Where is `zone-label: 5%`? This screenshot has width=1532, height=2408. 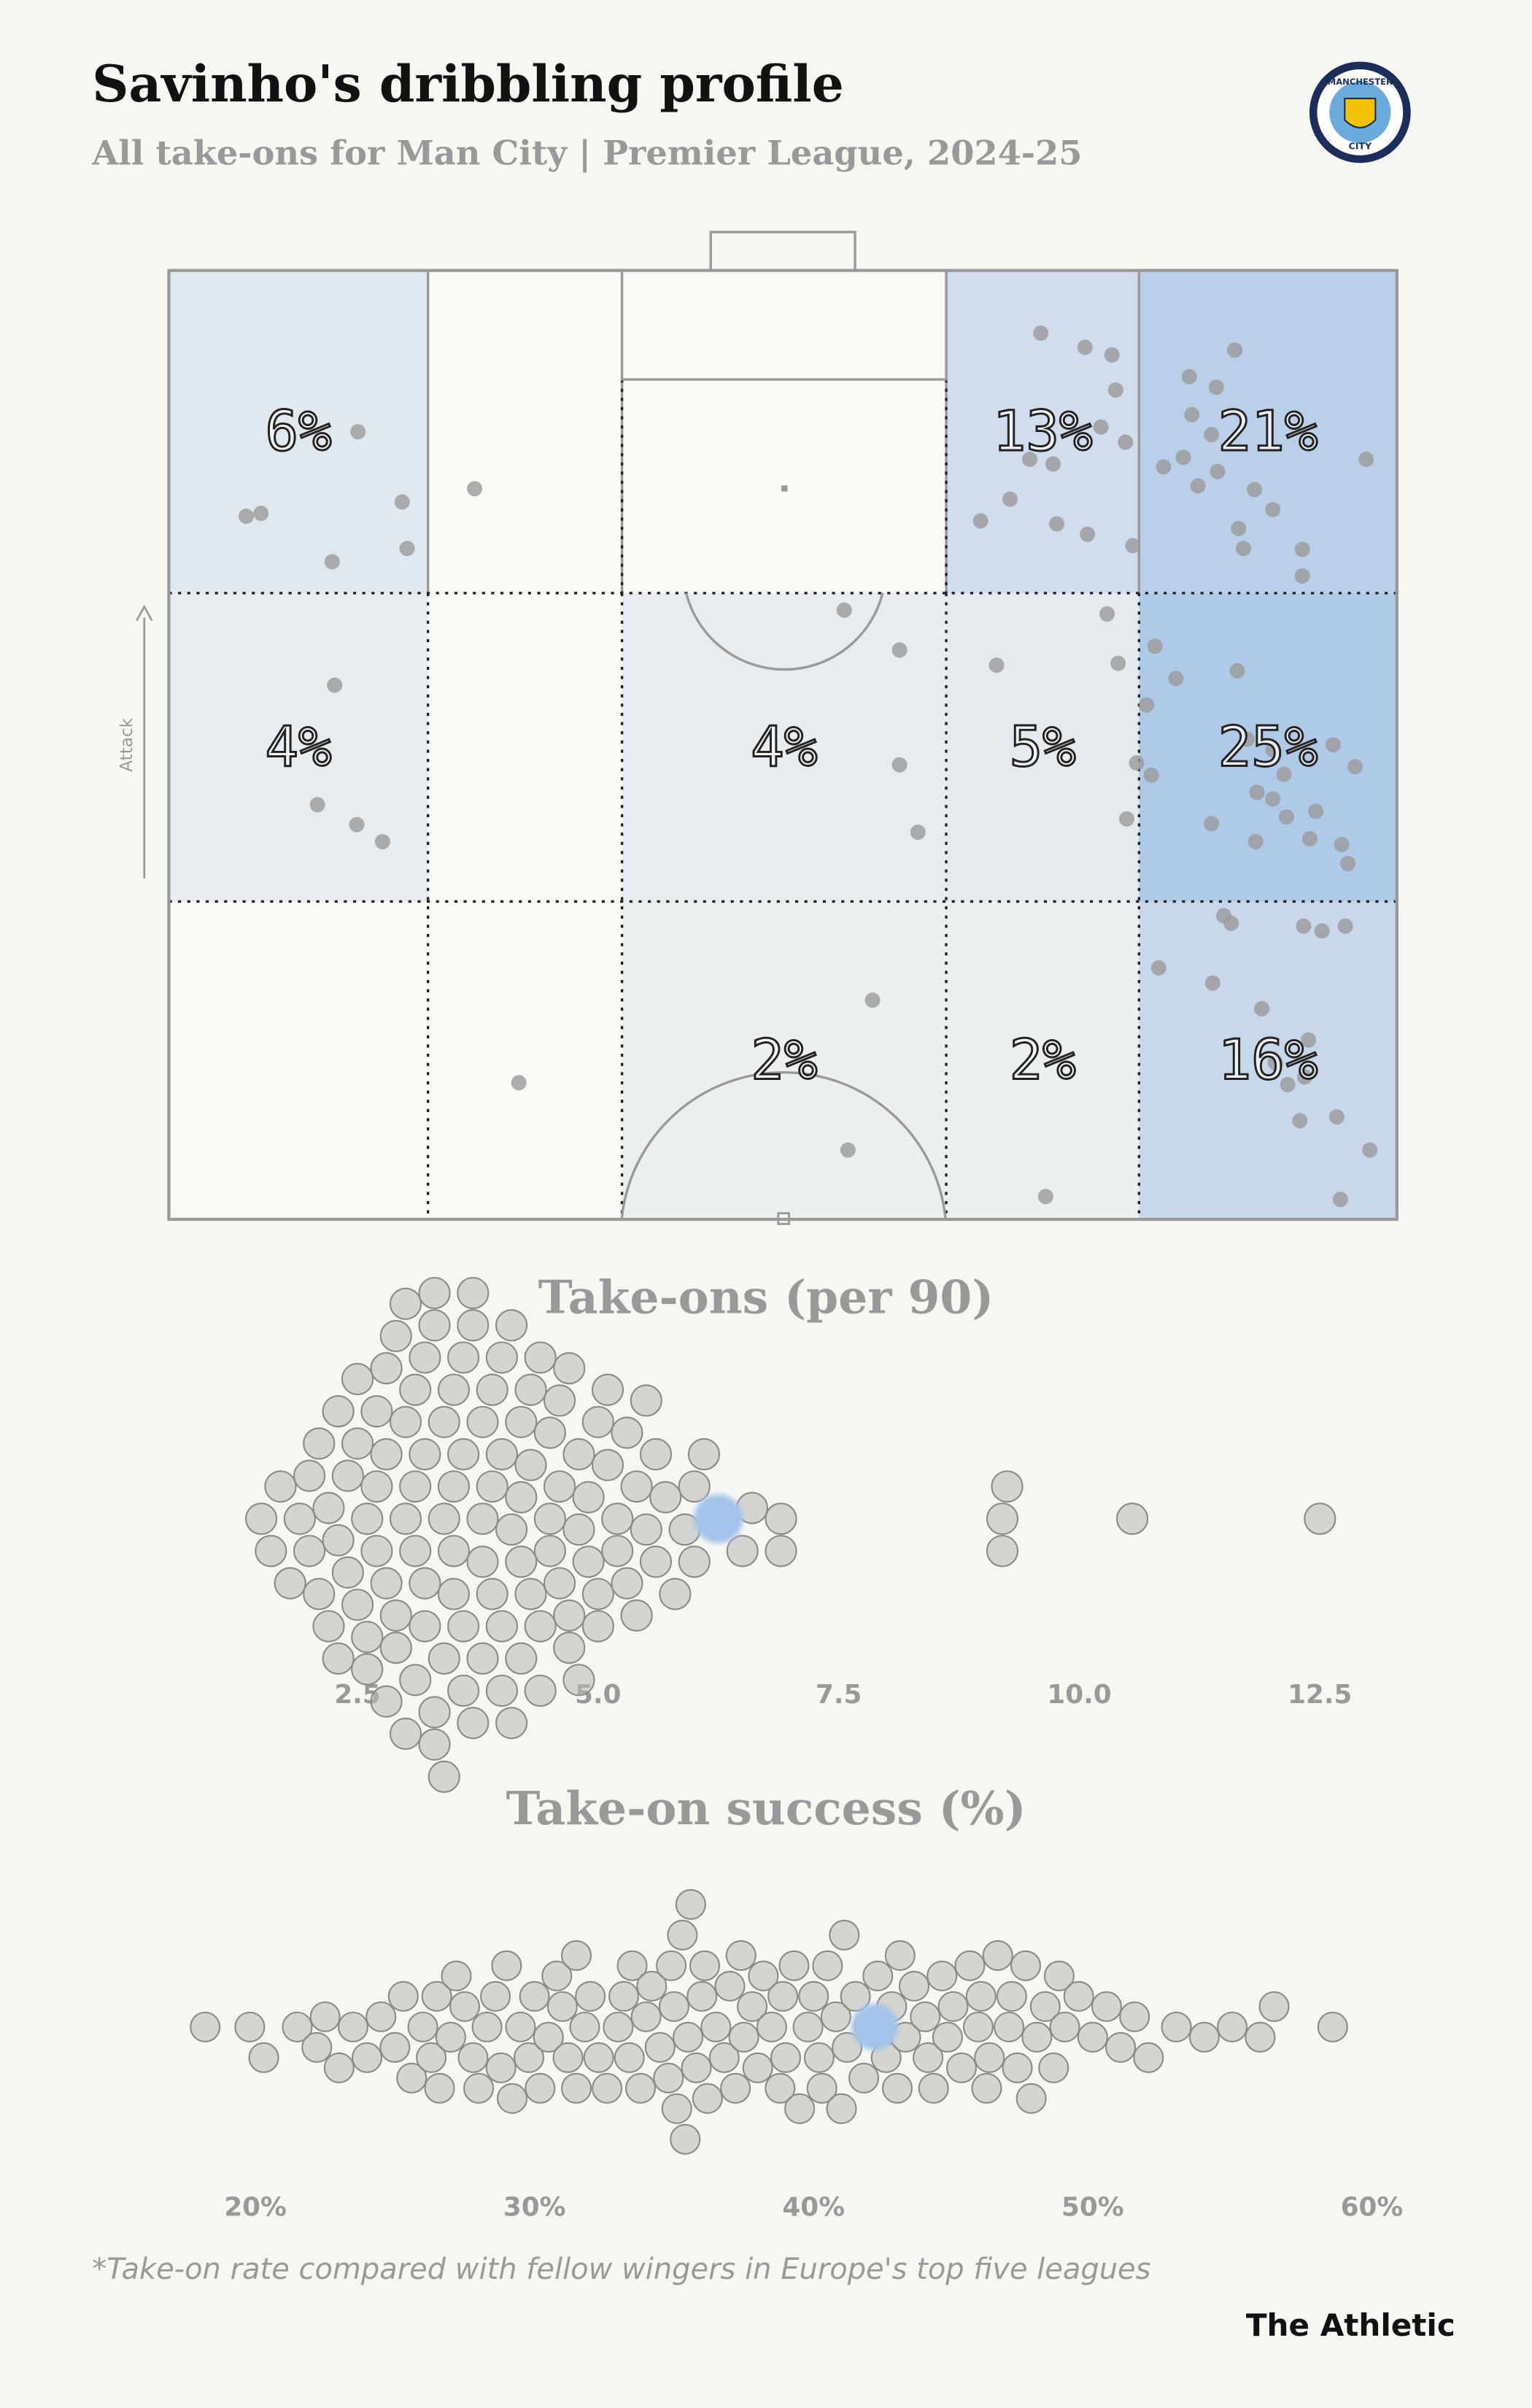 zone-label: 5% is located at coordinates (1043, 746).